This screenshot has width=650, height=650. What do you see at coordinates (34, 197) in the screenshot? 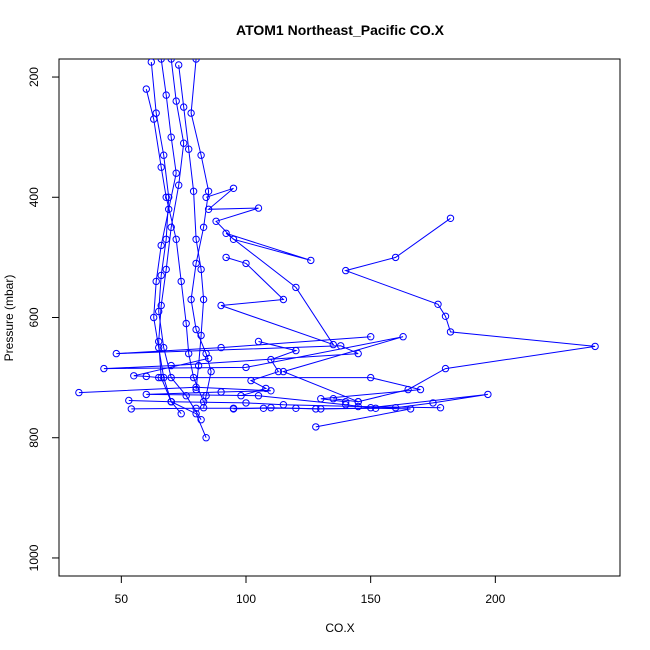
I see `y-tick-label: 400` at bounding box center [34, 197].